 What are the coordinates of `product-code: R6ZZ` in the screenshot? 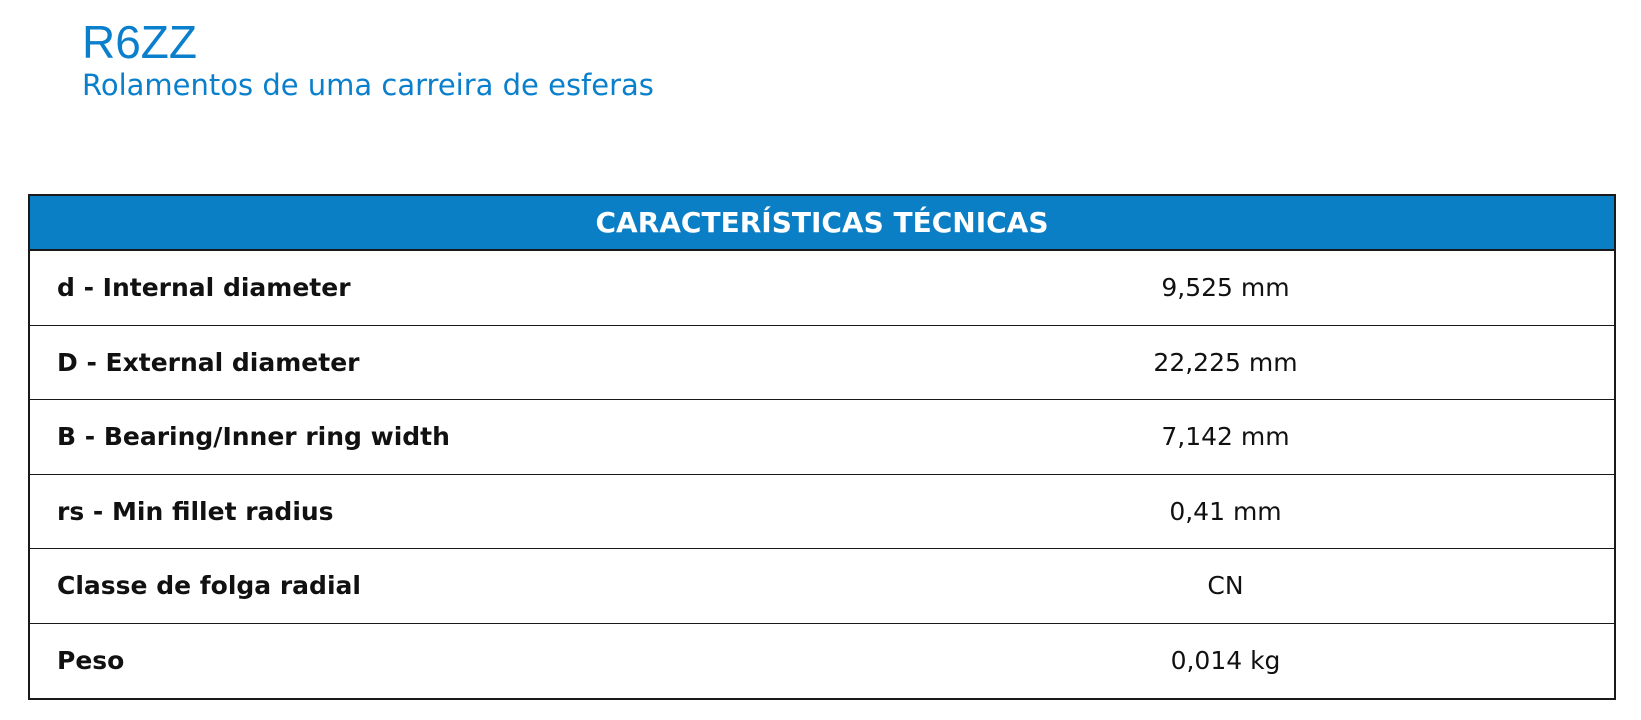 It's located at (139, 42).